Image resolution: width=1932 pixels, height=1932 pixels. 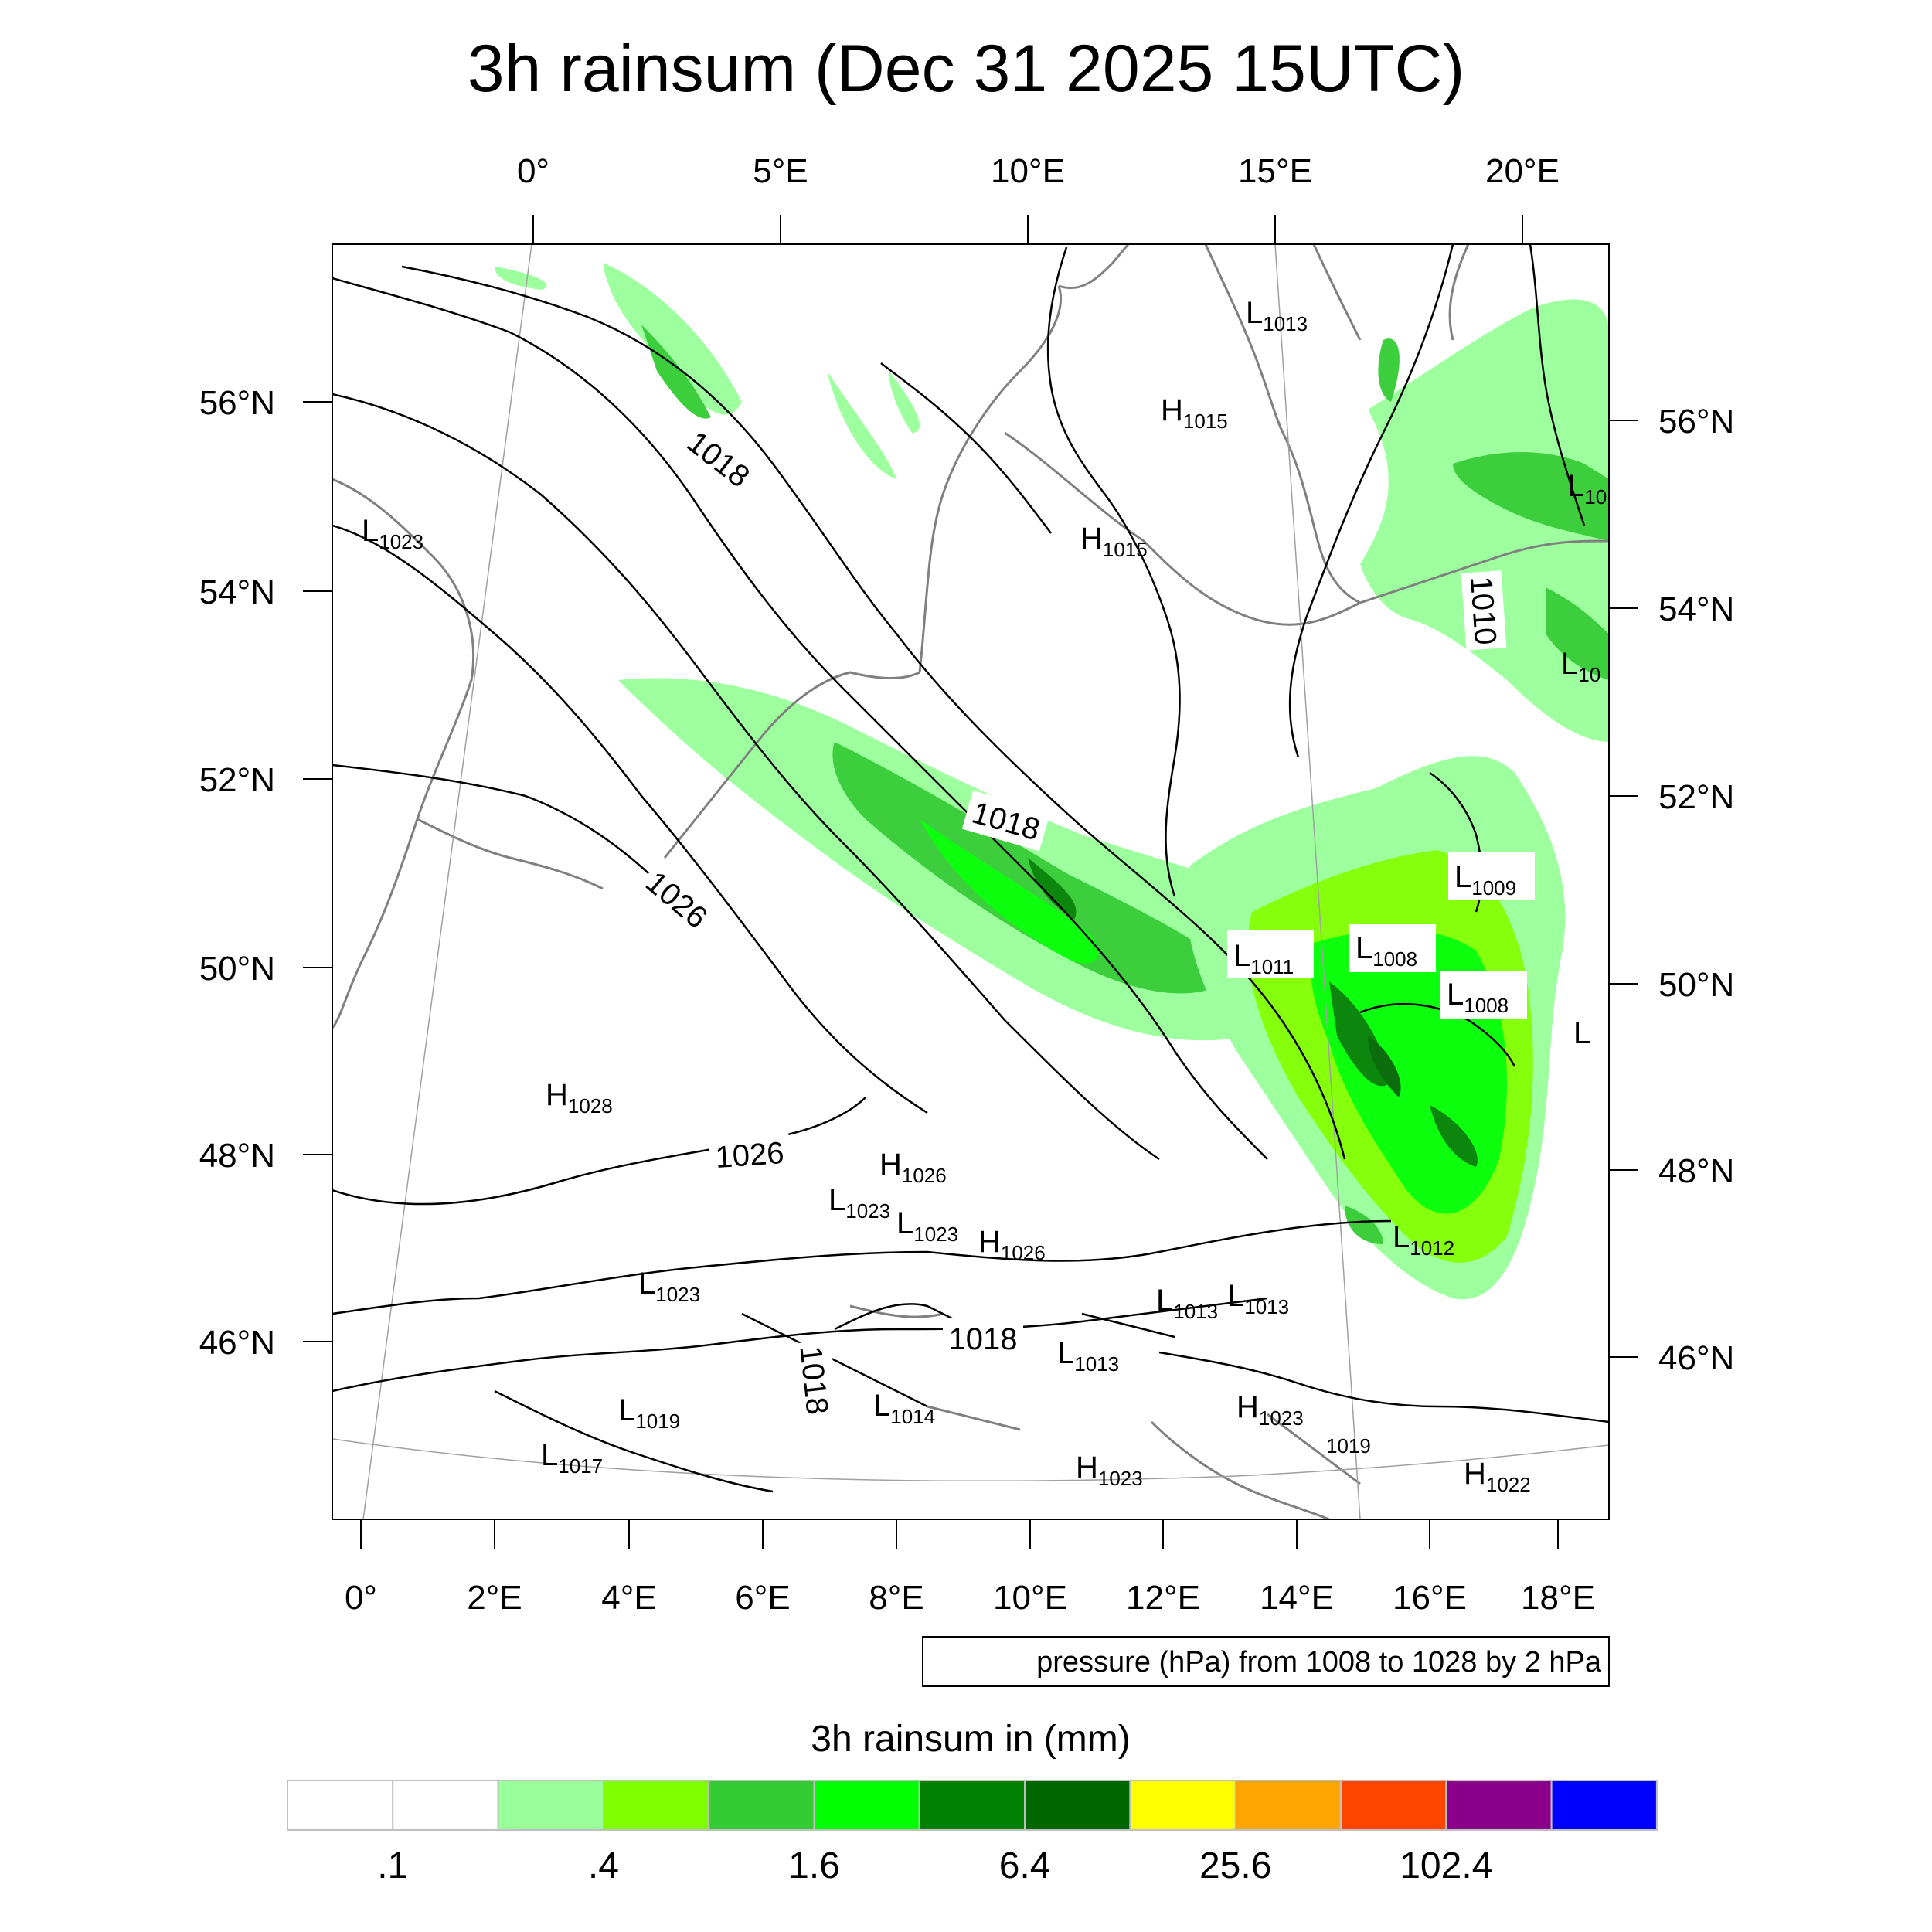 I want to click on colorbar: 3h rainsum in (mm) .1 .4 1.6 6.4 25.6 102.4, so click(x=972, y=1802).